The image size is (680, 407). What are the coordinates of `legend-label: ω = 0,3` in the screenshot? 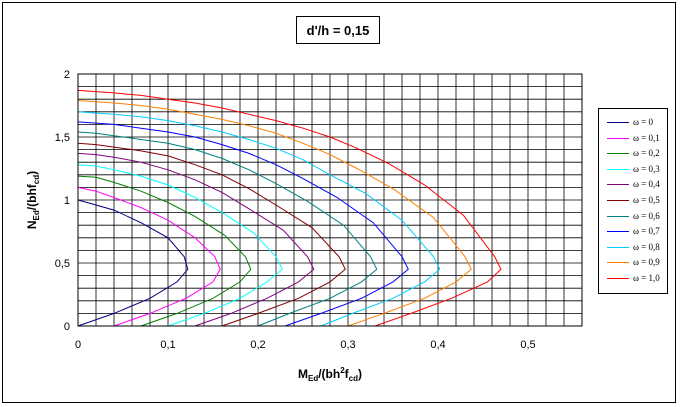 It's located at (646, 168).